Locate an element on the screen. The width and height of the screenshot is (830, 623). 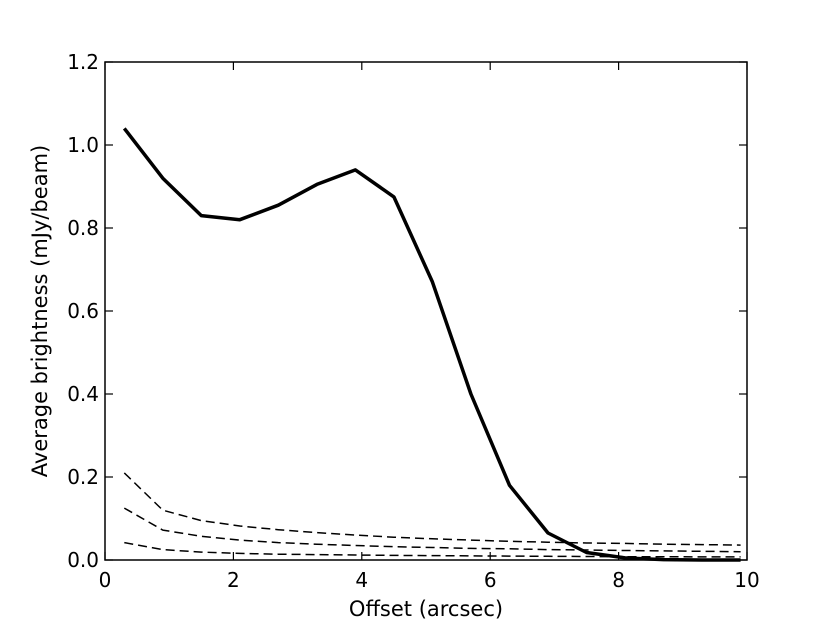
y-tick-label: 1.2 is located at coordinates (83, 62).